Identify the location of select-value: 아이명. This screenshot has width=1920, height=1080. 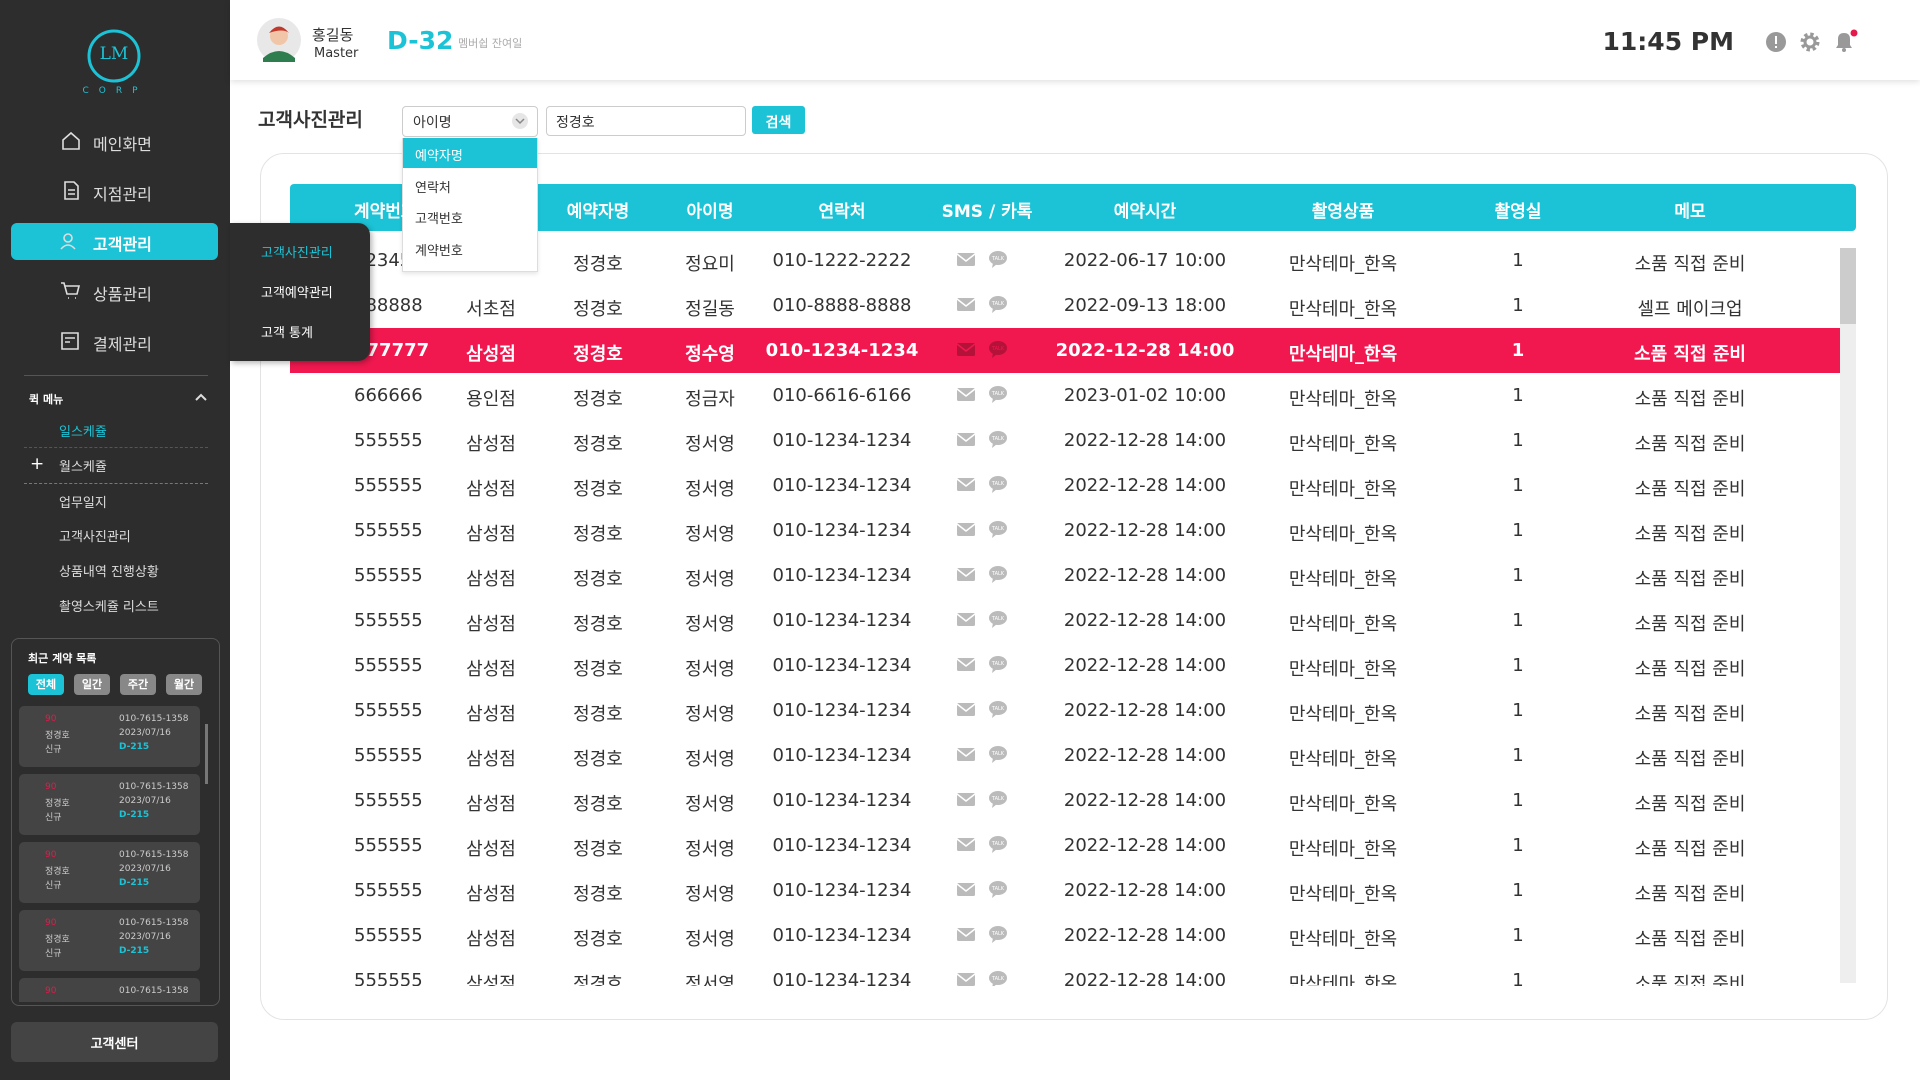
(432, 123).